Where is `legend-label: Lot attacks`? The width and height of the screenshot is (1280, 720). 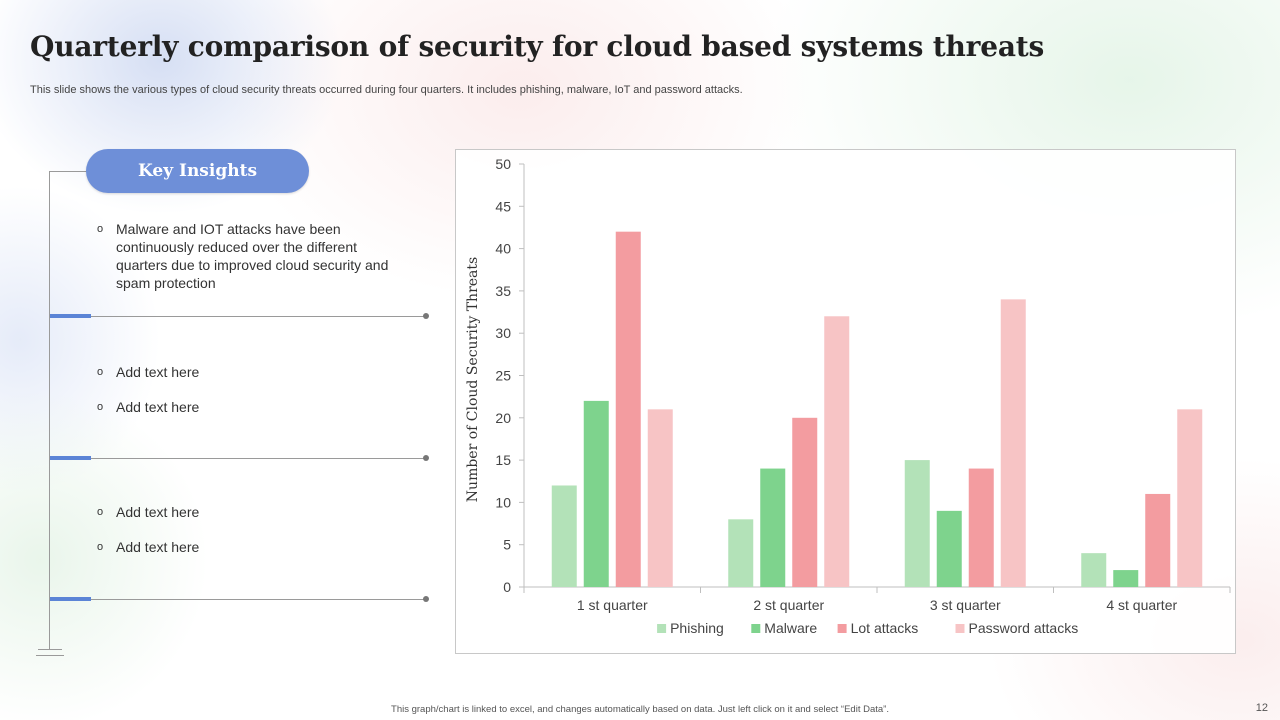
legend-label: Lot attacks is located at coordinates (885, 628).